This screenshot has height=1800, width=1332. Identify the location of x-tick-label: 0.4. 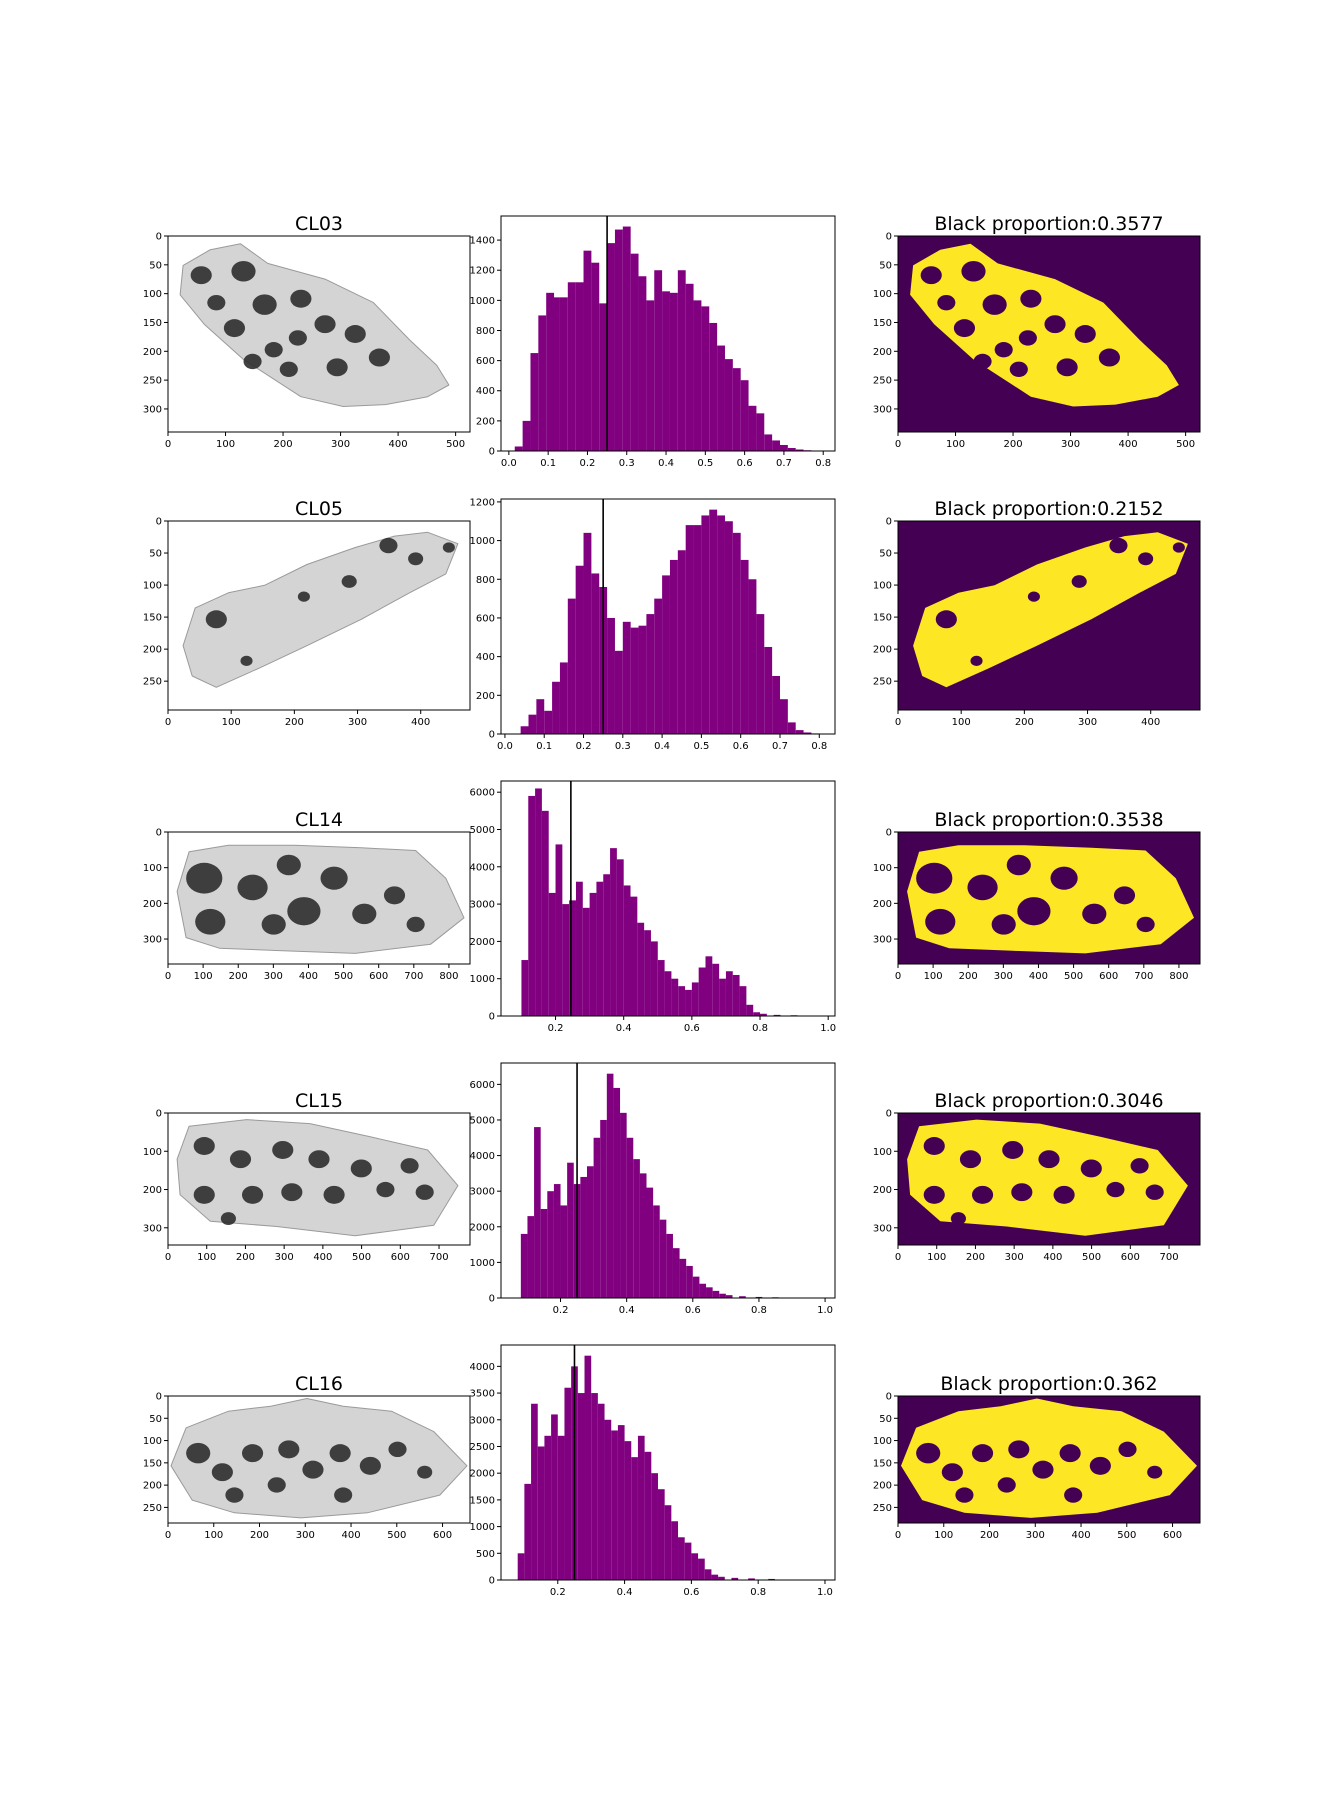
(625, 1592).